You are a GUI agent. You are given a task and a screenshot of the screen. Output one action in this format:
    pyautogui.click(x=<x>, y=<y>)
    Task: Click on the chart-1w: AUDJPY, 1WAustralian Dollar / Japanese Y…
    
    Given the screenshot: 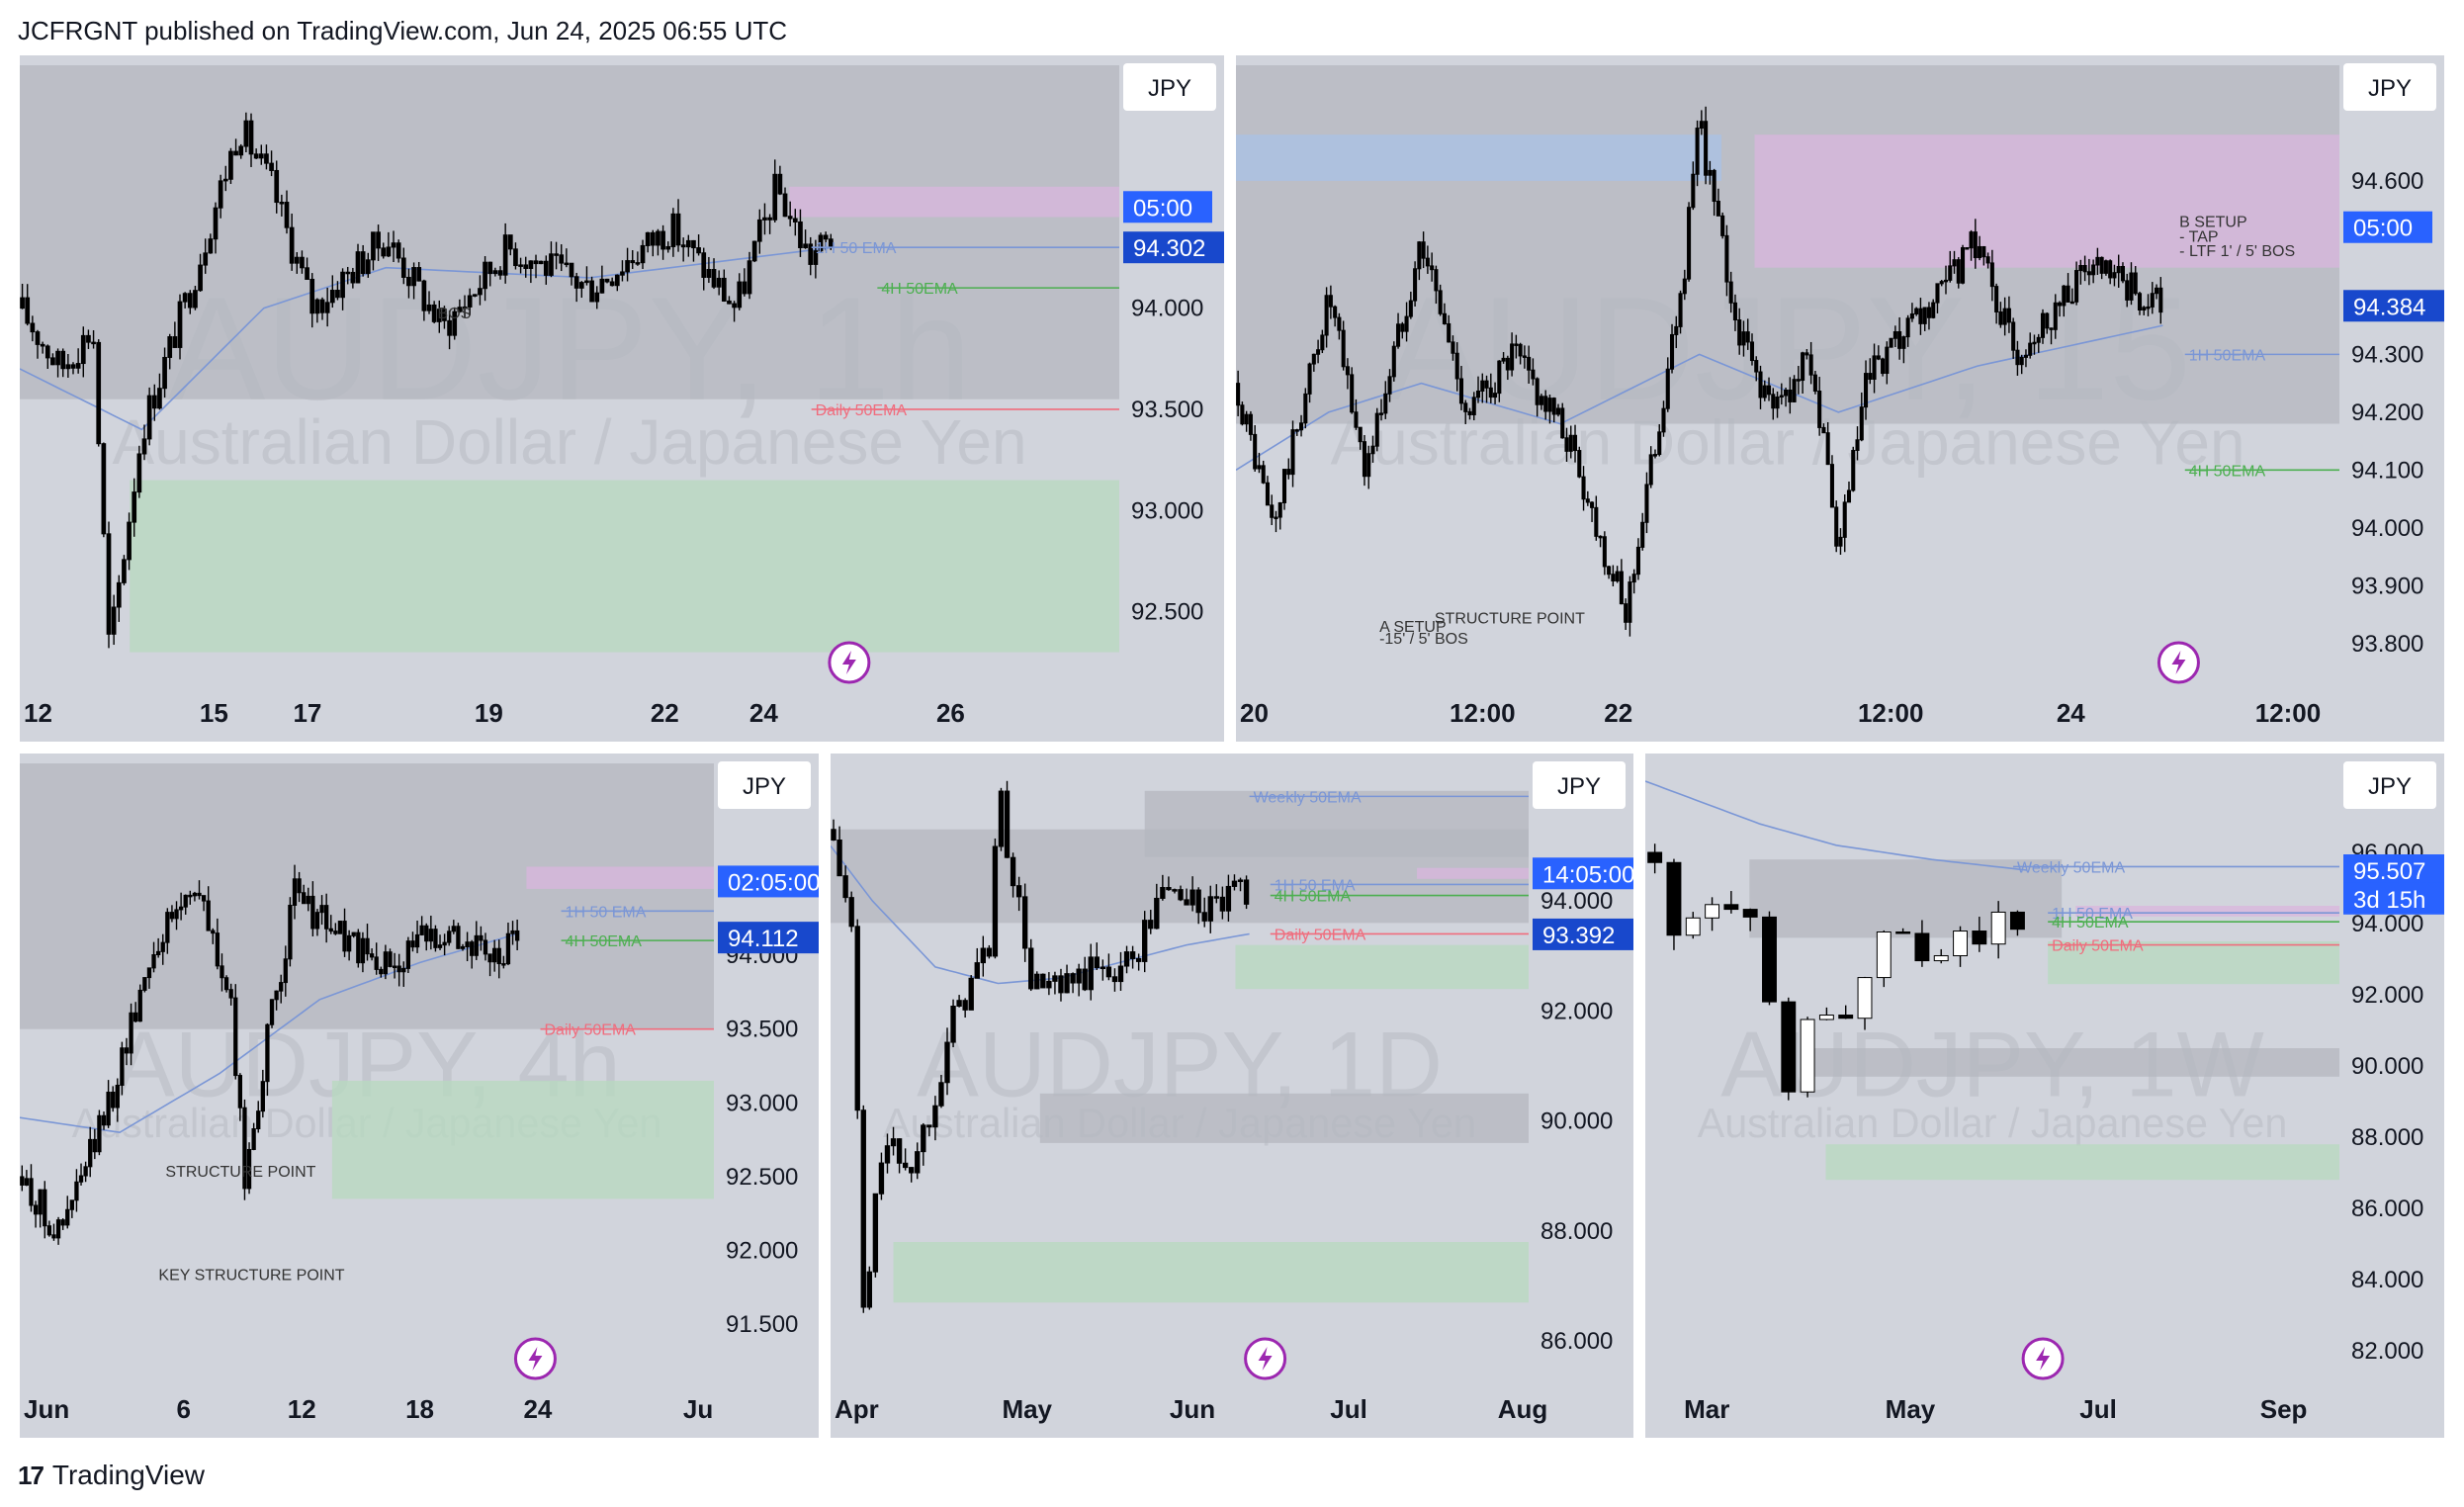 What is the action you would take?
    pyautogui.click(x=2045, y=1096)
    